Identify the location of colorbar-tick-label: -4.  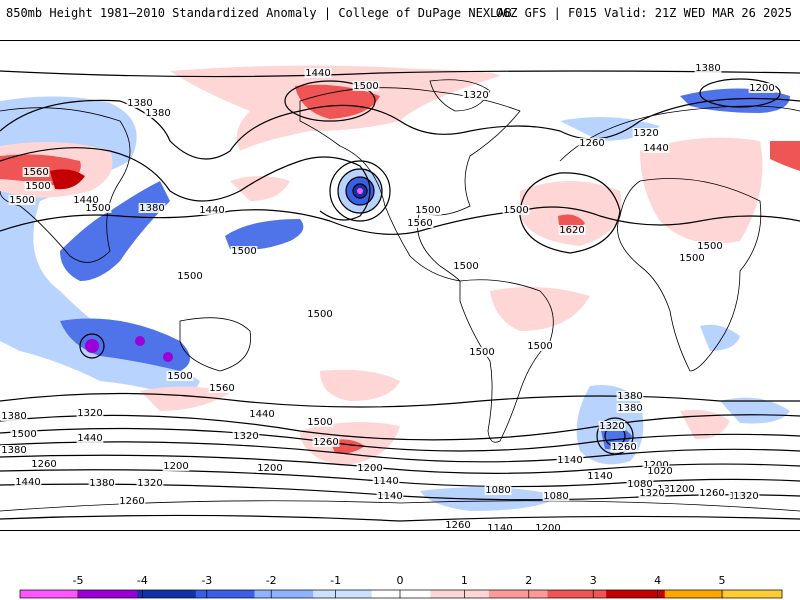
(142, 580).